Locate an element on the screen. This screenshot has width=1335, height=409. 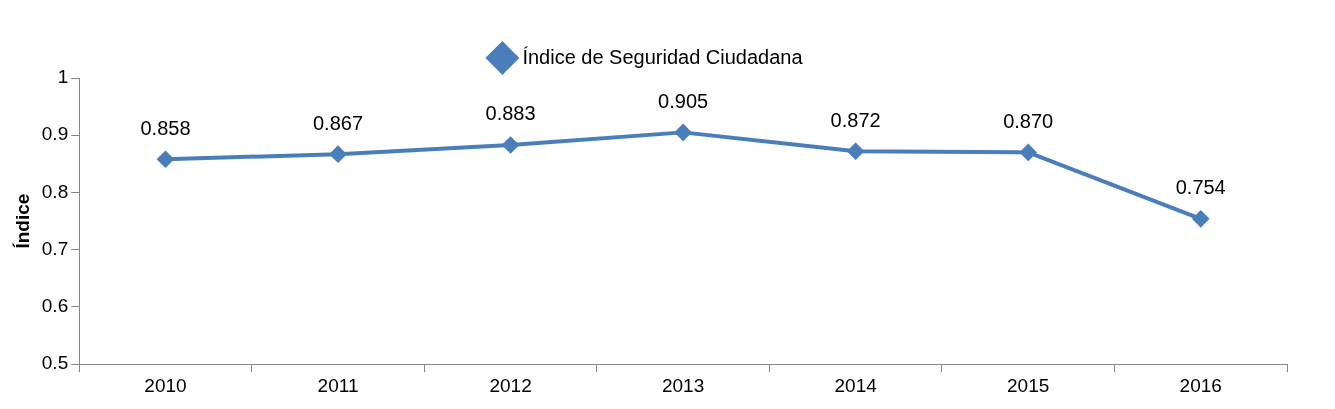
x-tick-label: 2012 is located at coordinates (510, 385).